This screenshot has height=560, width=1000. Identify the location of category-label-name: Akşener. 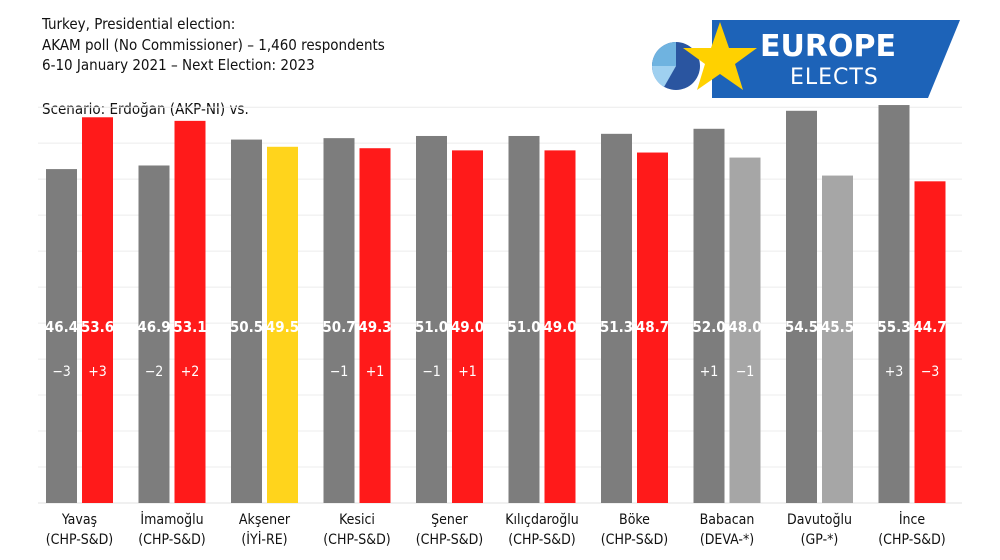
(265, 520).